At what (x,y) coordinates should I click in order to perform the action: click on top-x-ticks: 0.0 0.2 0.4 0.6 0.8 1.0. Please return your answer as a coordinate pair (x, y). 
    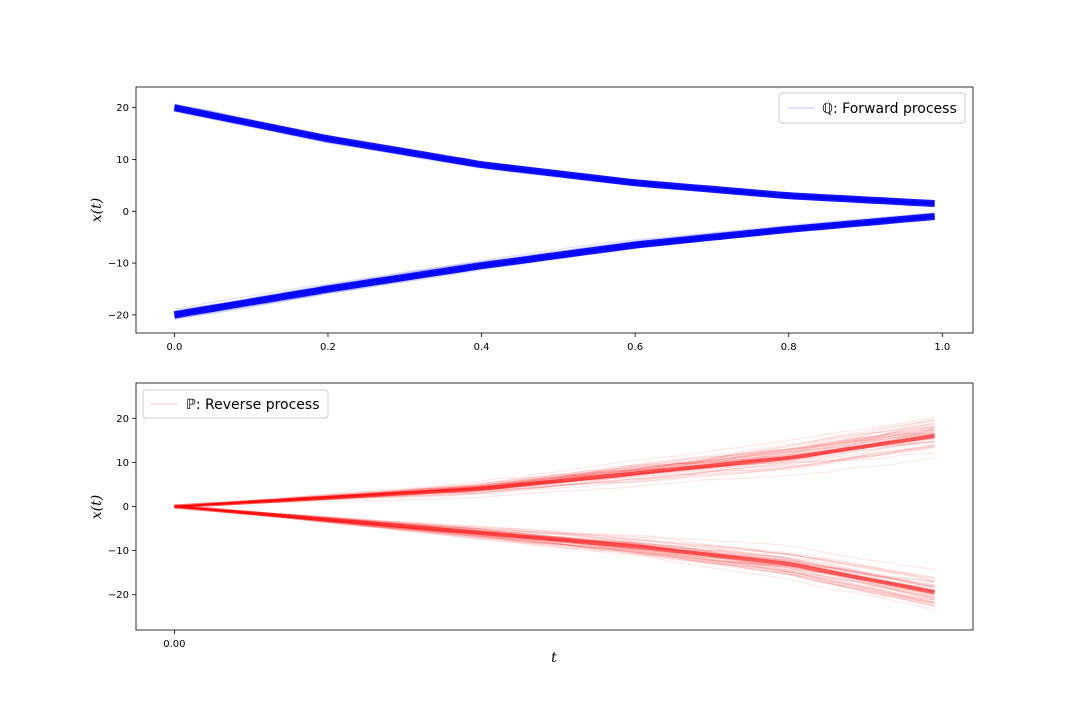
    Looking at the image, I should click on (558, 343).